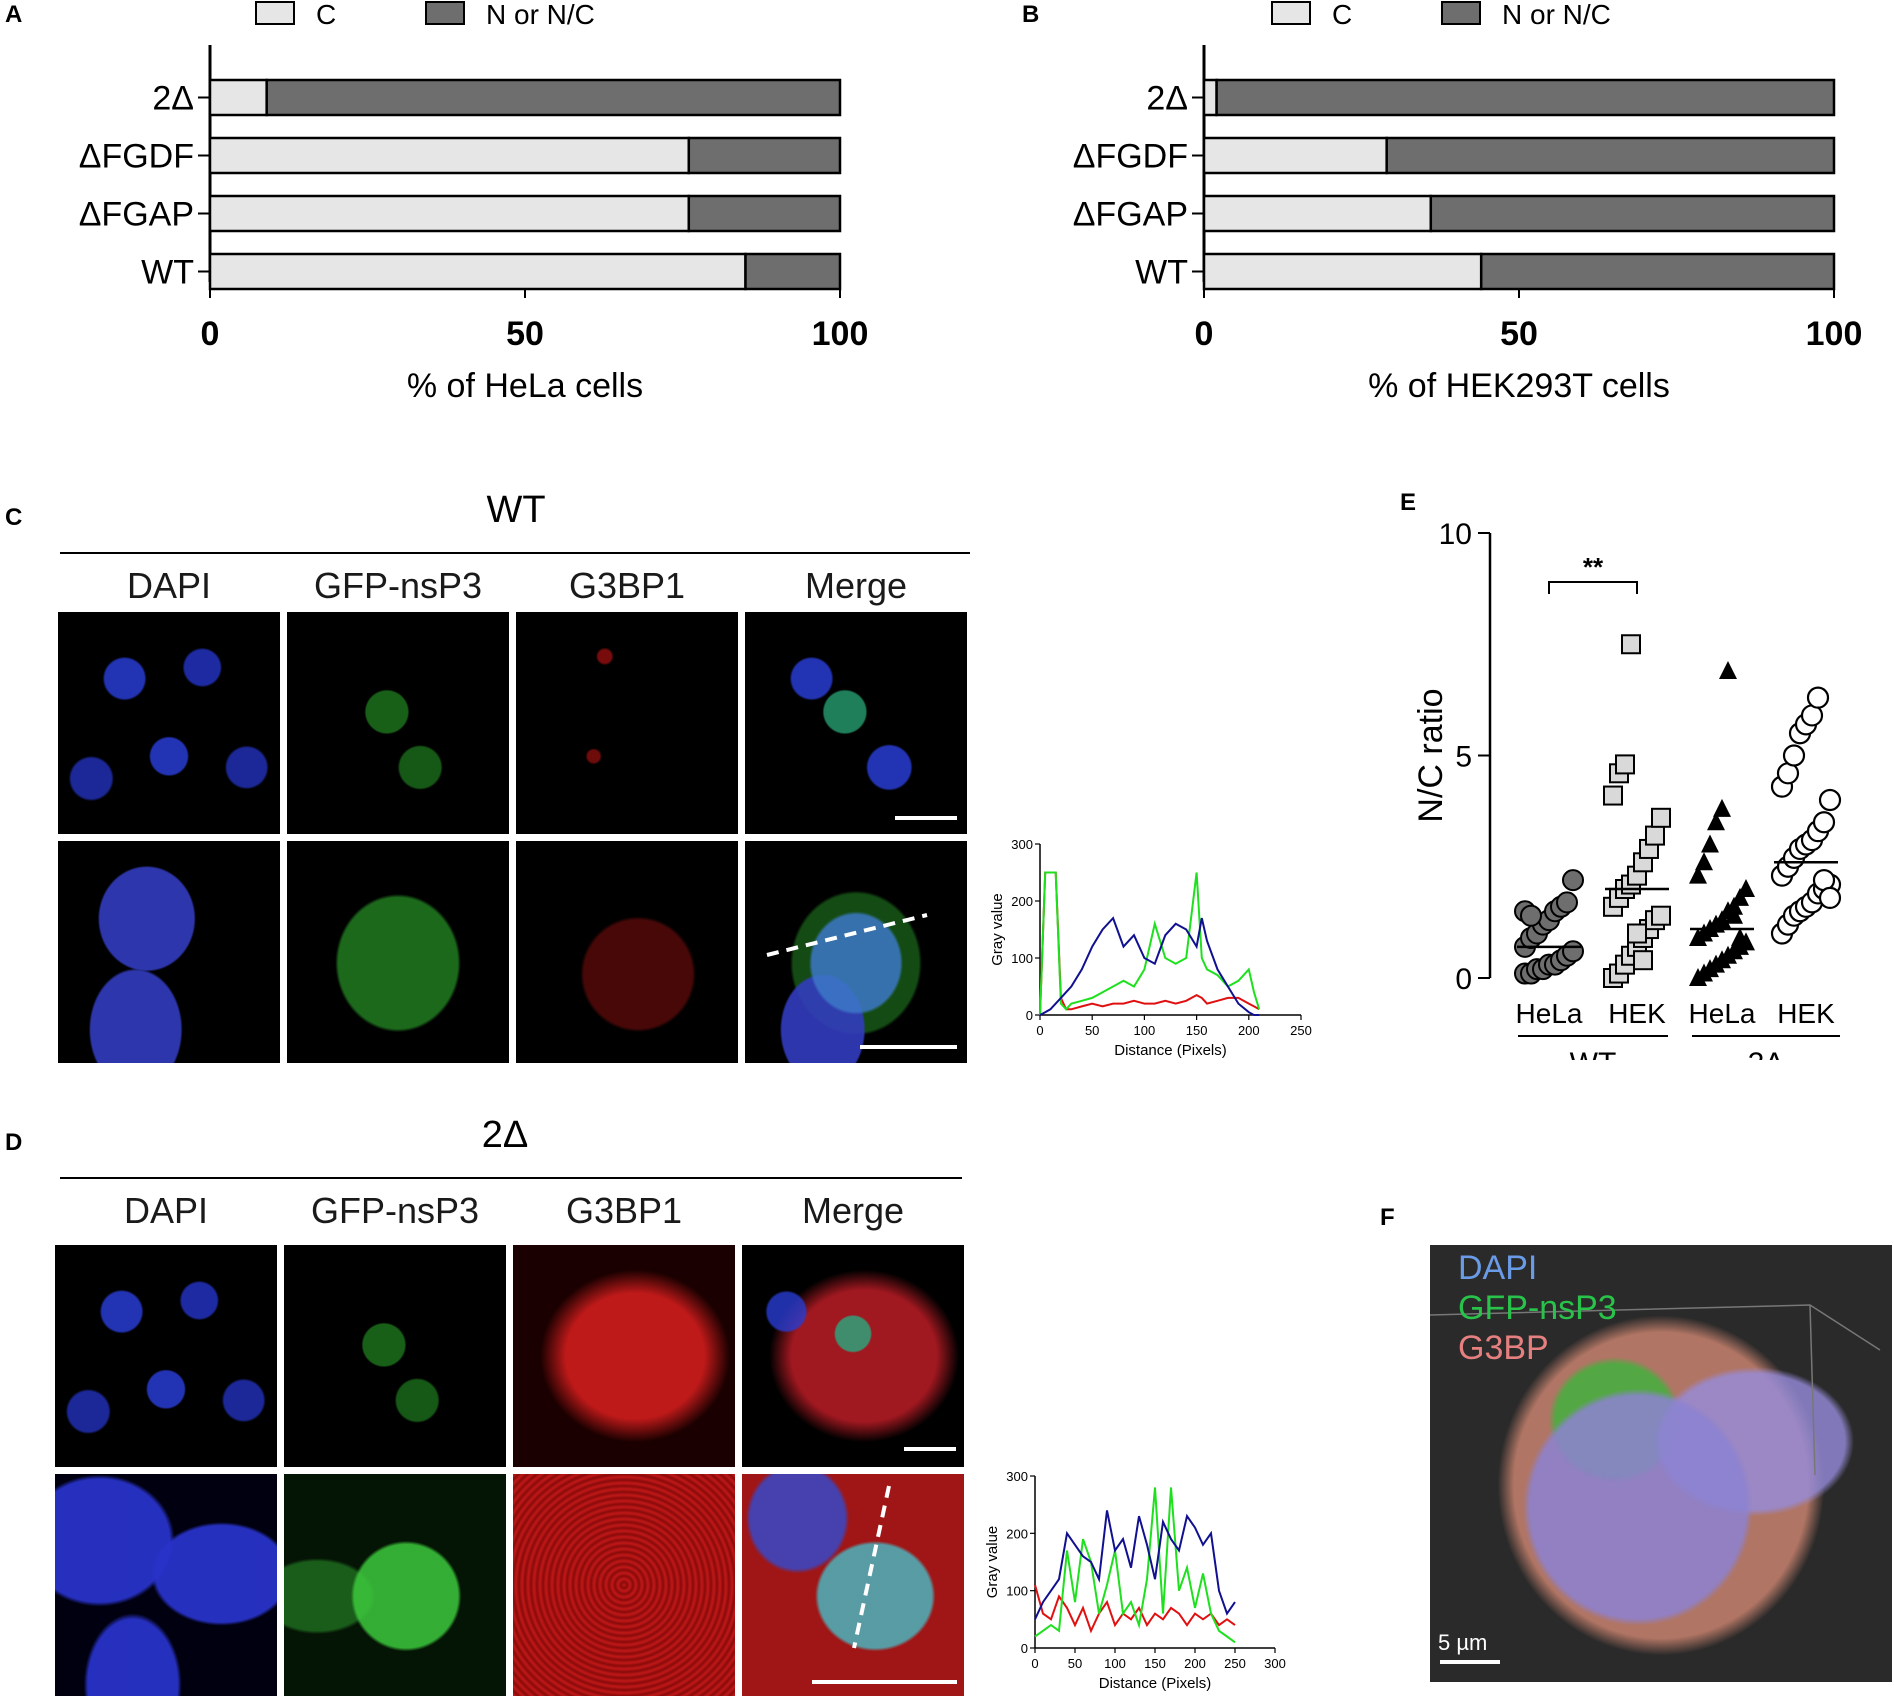  Describe the element at coordinates (1275, 1663) in the screenshot. I see `x-tick-label: 300` at that location.